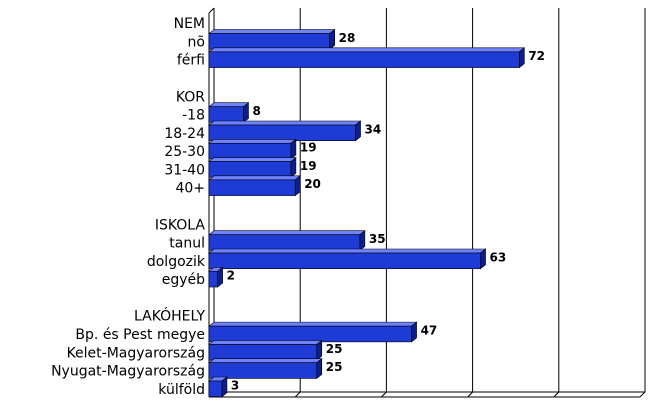  I want to click on y-tick-label: 31-40, so click(184, 170).